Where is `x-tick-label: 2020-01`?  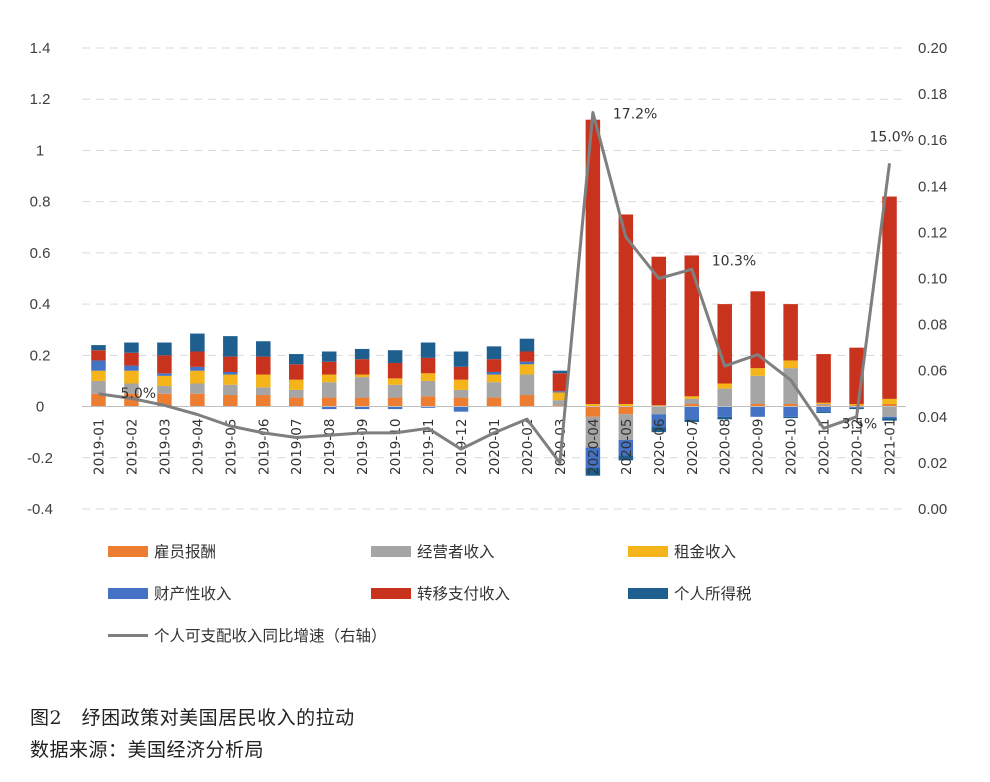
x-tick-label: 2020-01 is located at coordinates (495, 447).